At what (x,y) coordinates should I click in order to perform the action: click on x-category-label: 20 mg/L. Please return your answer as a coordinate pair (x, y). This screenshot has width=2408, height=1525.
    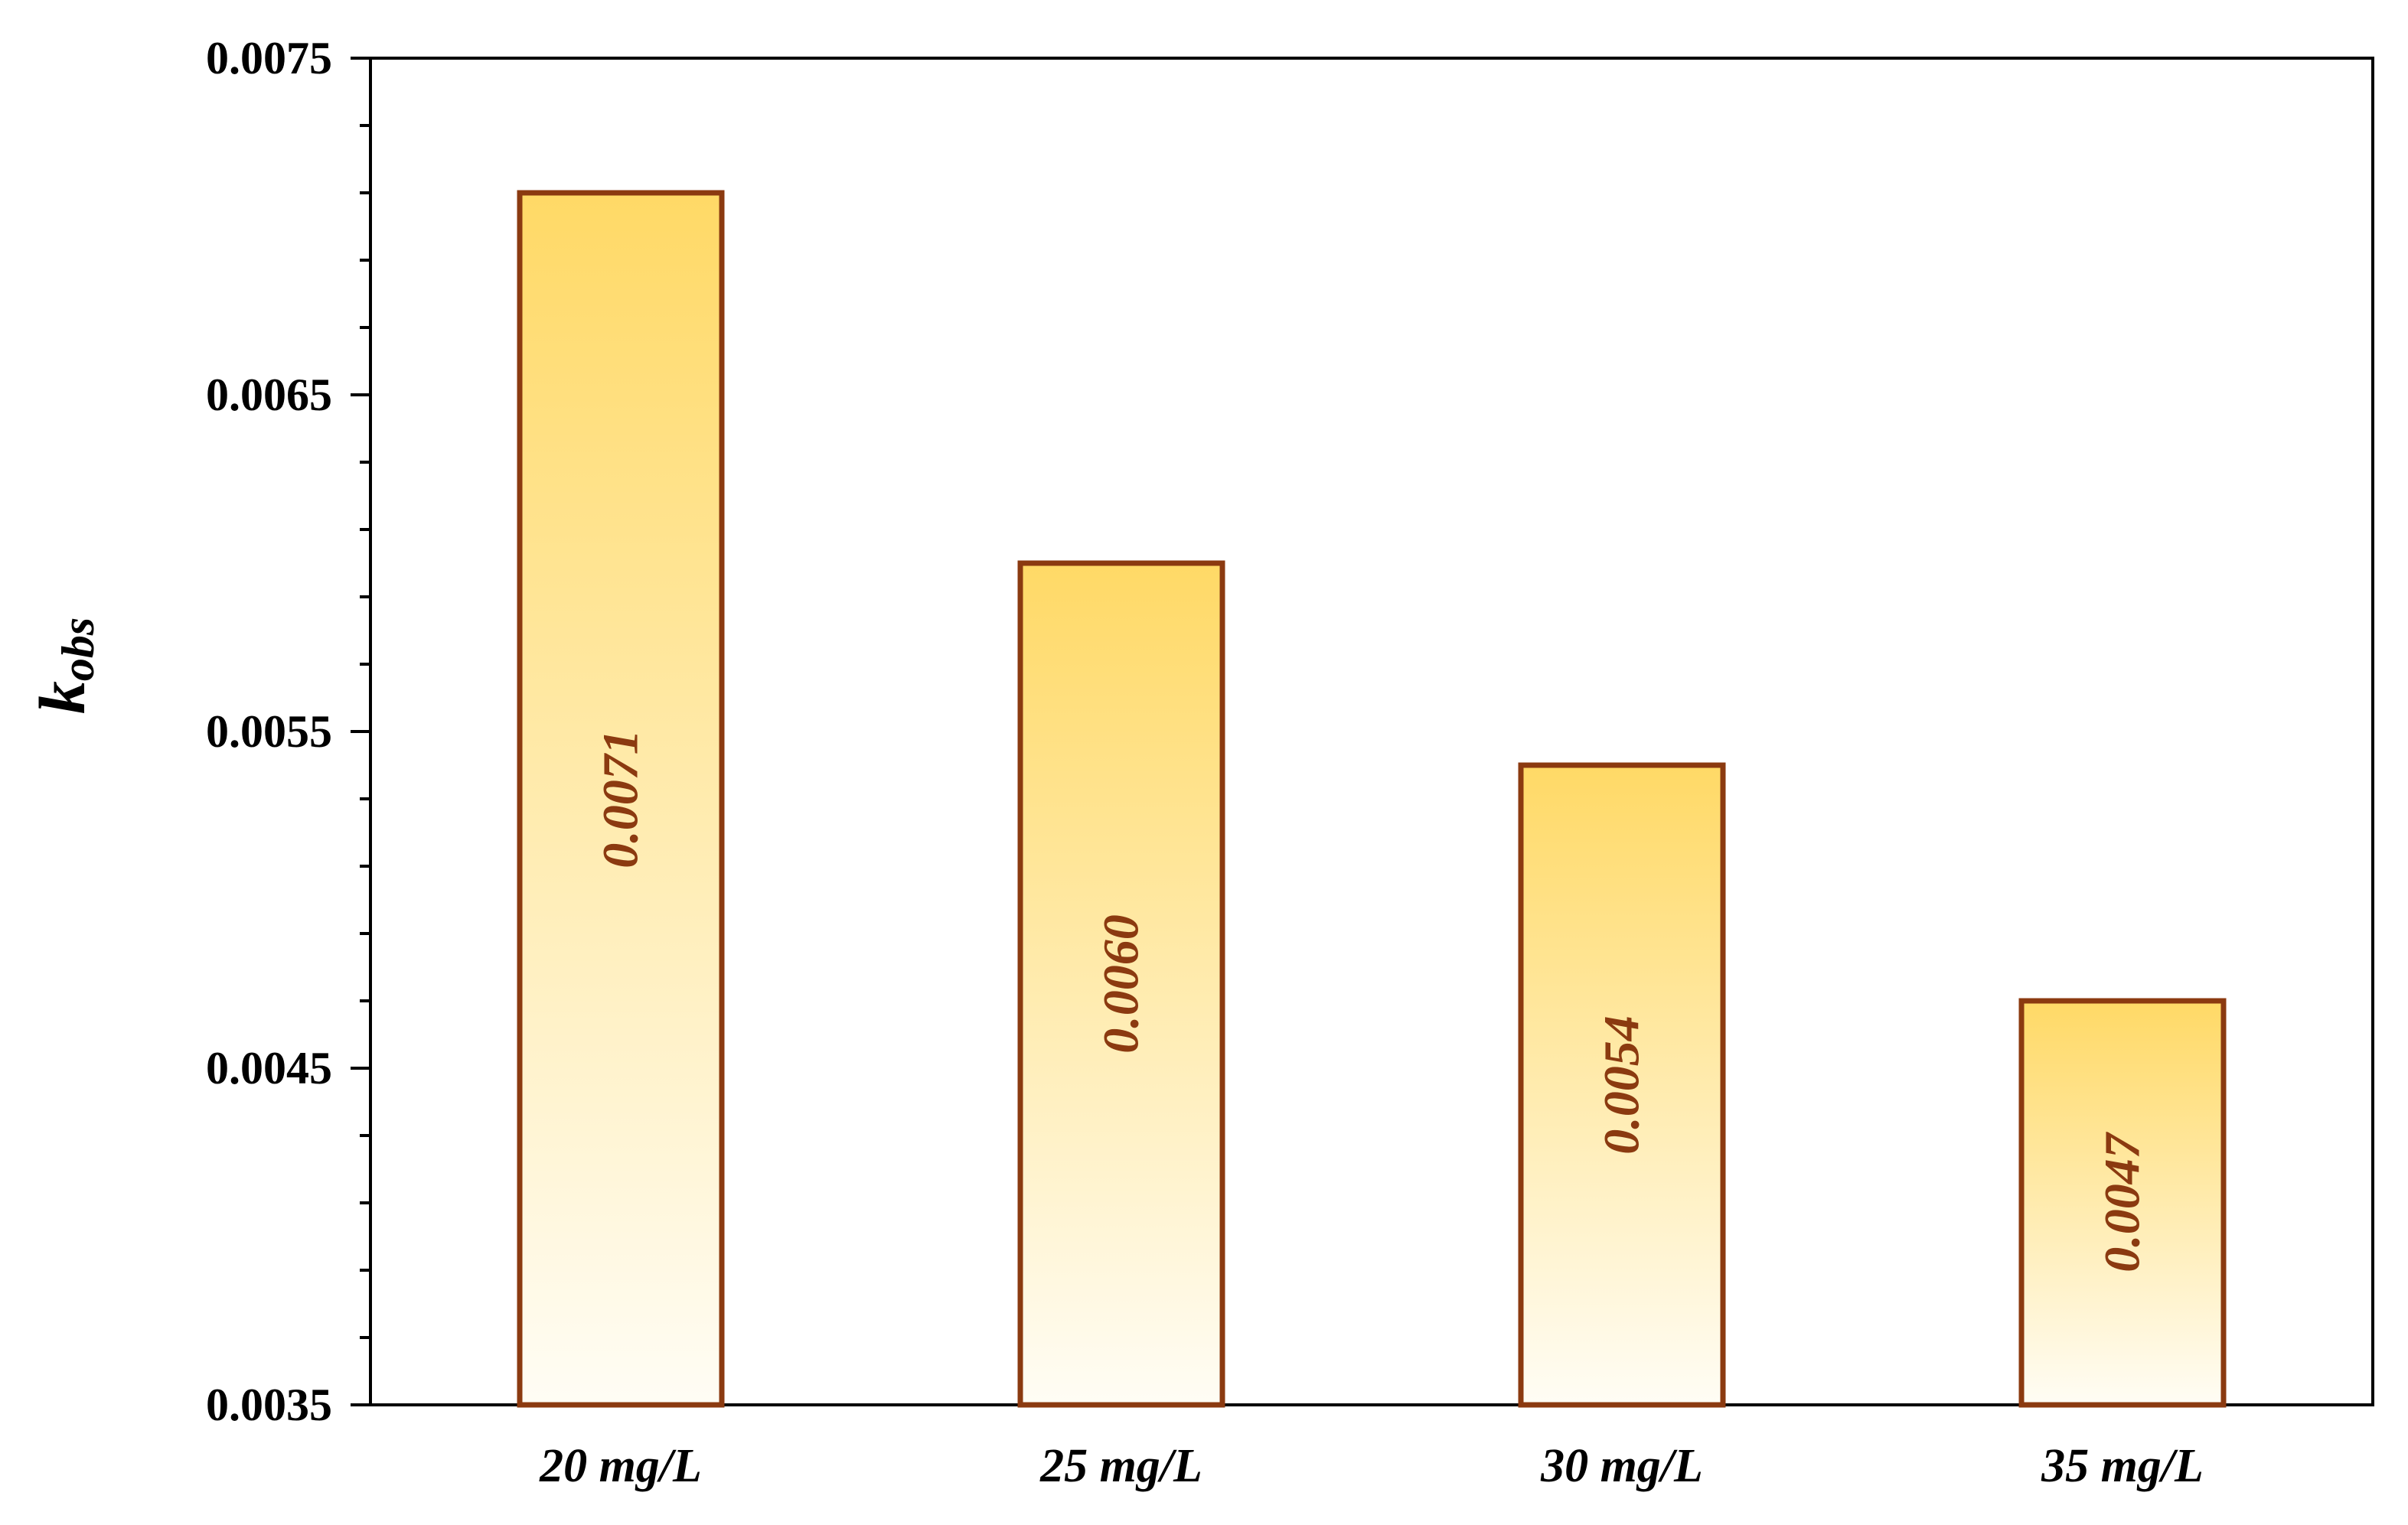
    Looking at the image, I should click on (620, 1466).